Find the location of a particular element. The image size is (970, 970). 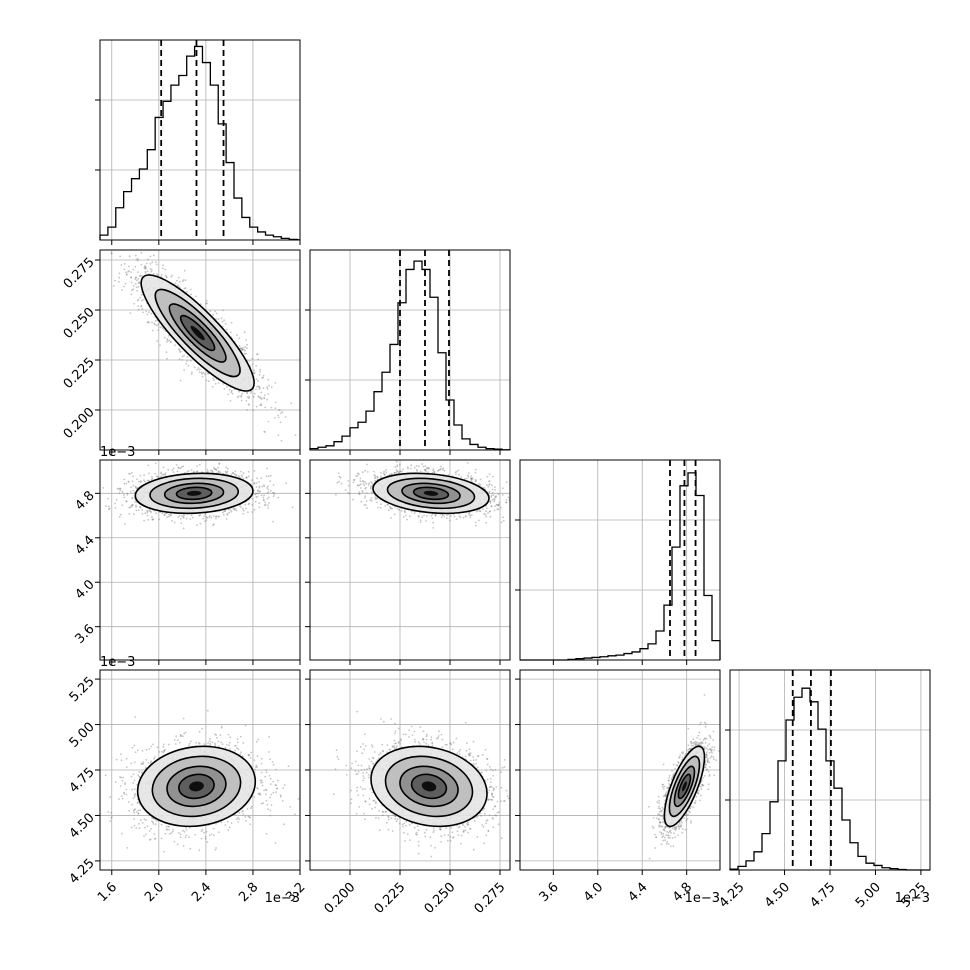

panel-content is located at coordinates (198, 495).